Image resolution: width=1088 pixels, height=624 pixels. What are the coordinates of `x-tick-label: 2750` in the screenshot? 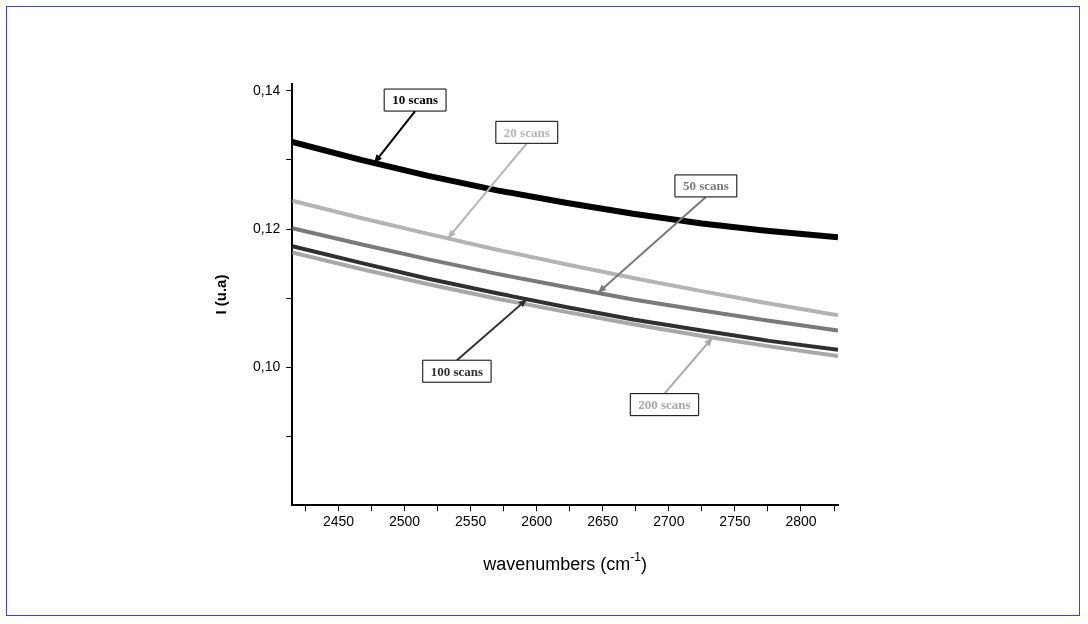 It's located at (735, 521).